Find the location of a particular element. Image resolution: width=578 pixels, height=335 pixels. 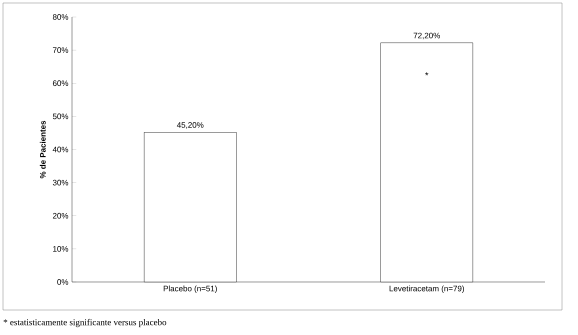

annotation: * is located at coordinates (426, 74).